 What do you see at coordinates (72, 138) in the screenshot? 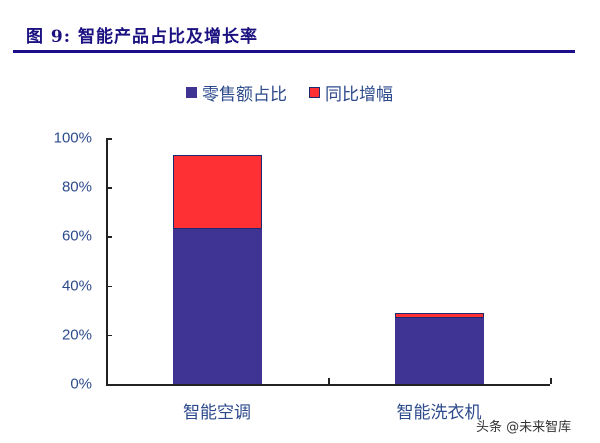
I see `y-tick-label: 100%` at bounding box center [72, 138].